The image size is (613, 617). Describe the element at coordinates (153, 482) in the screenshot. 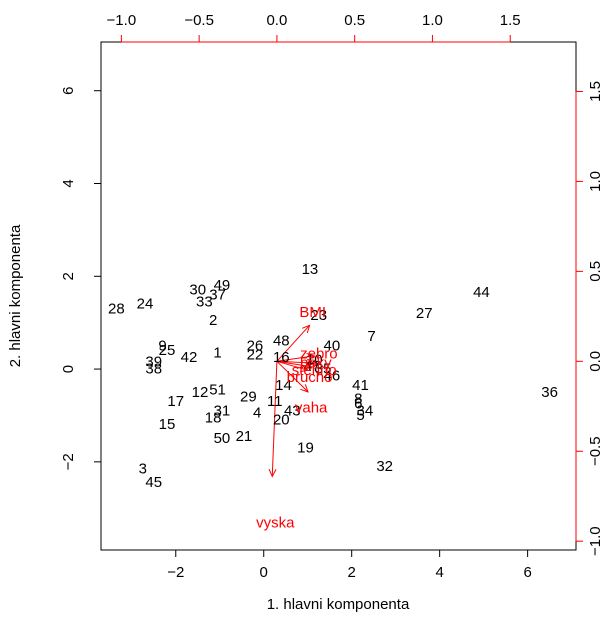

I see `observation-label-45: 45` at that location.